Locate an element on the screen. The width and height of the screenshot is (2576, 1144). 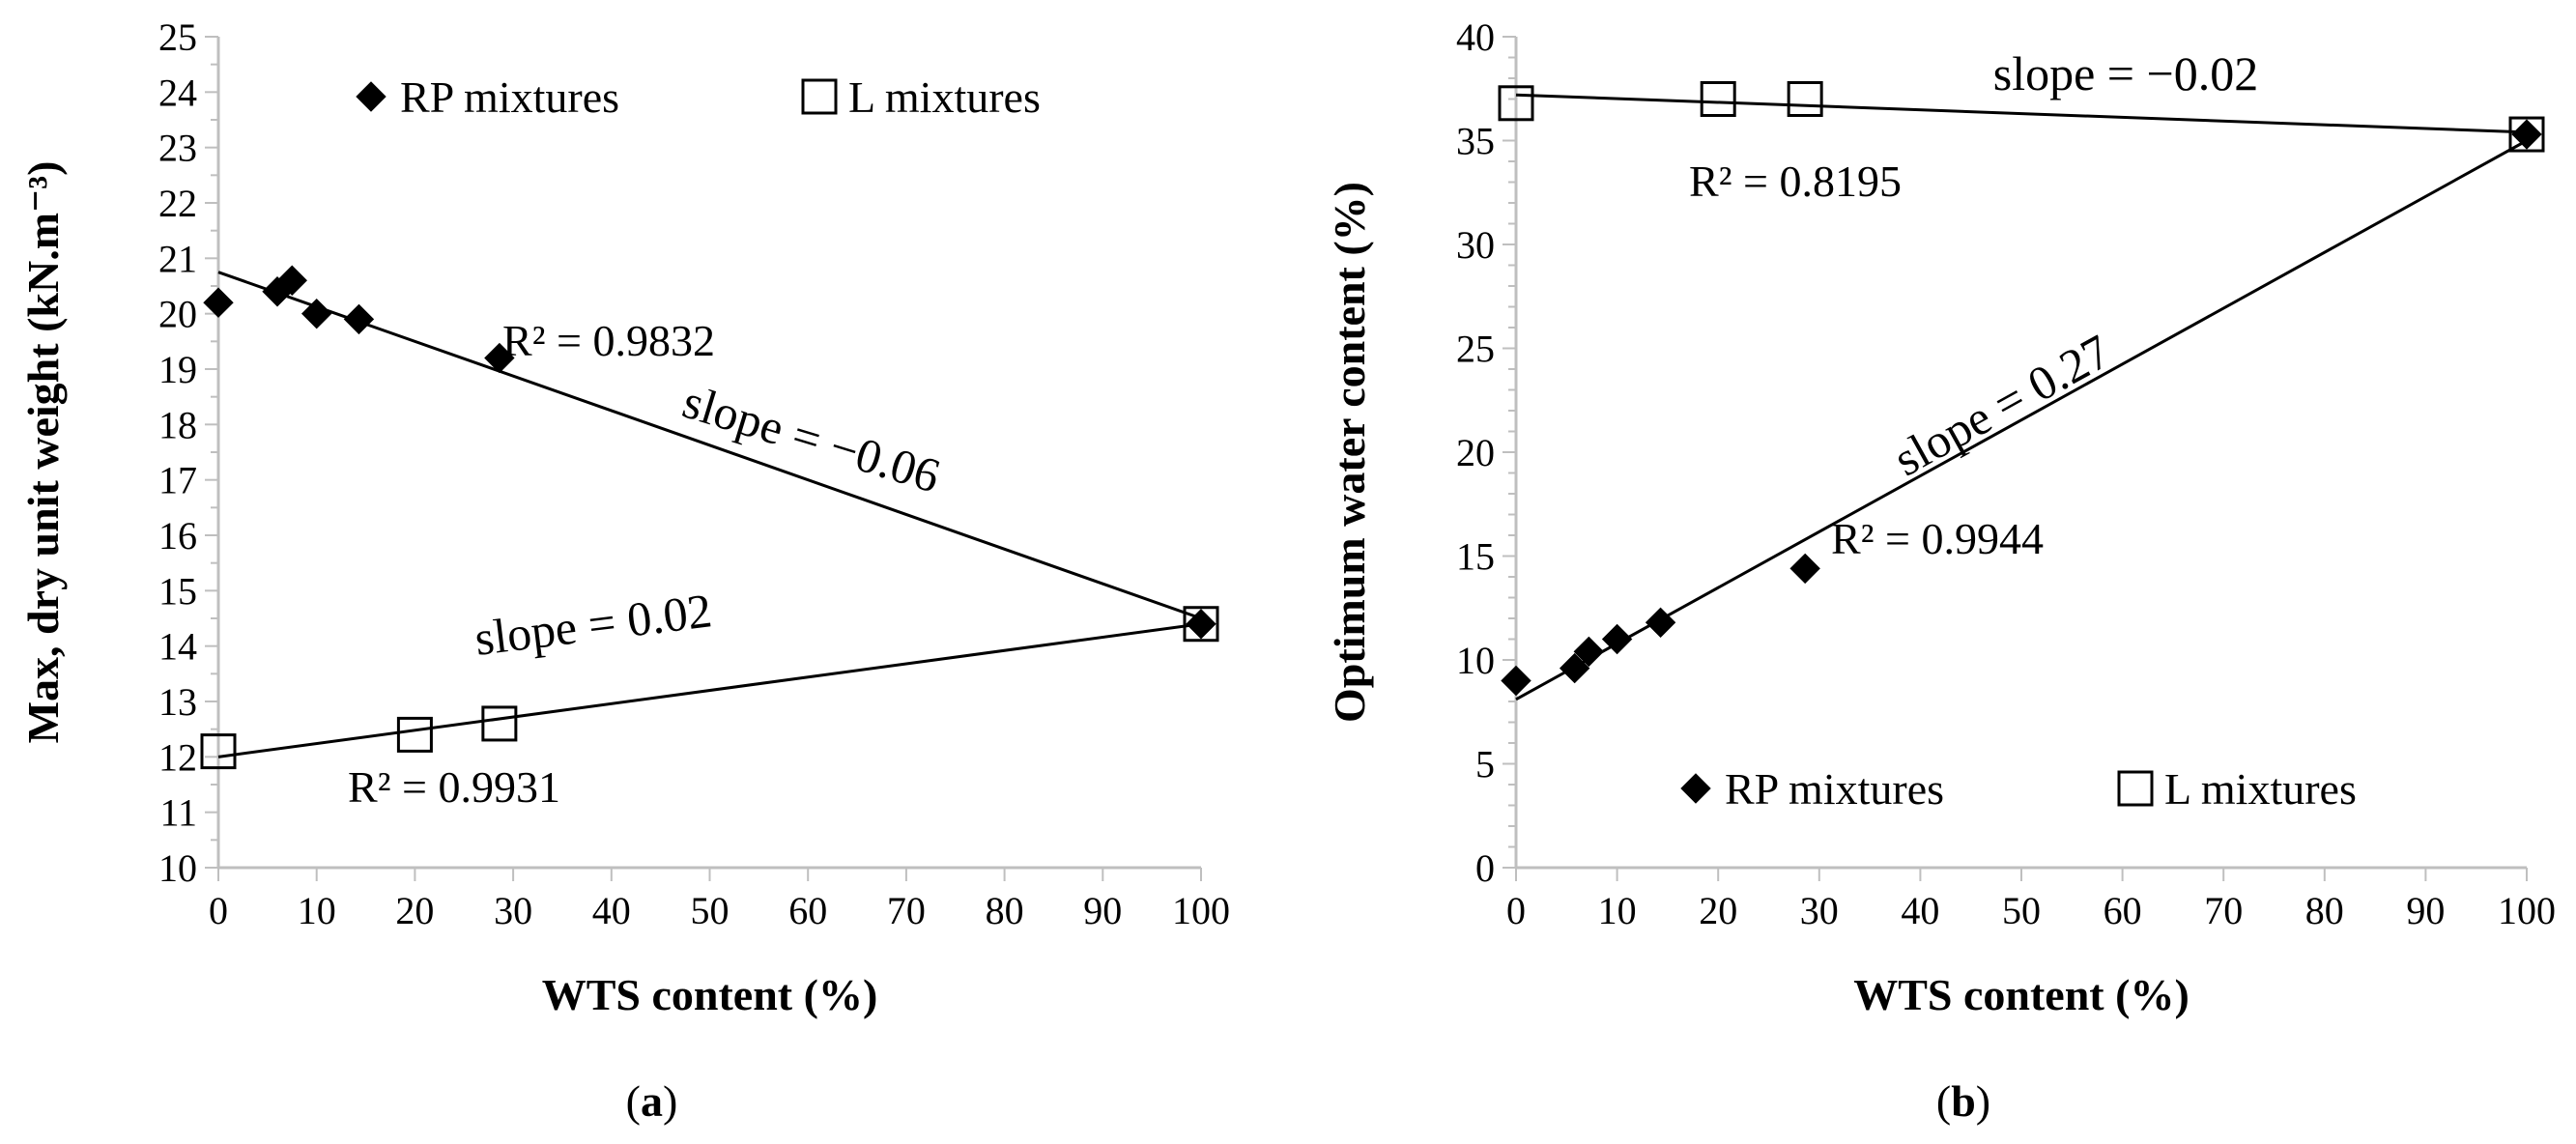
y-axis-title: Max, dry unit weight (kN.m⁻³) is located at coordinates (43, 453).